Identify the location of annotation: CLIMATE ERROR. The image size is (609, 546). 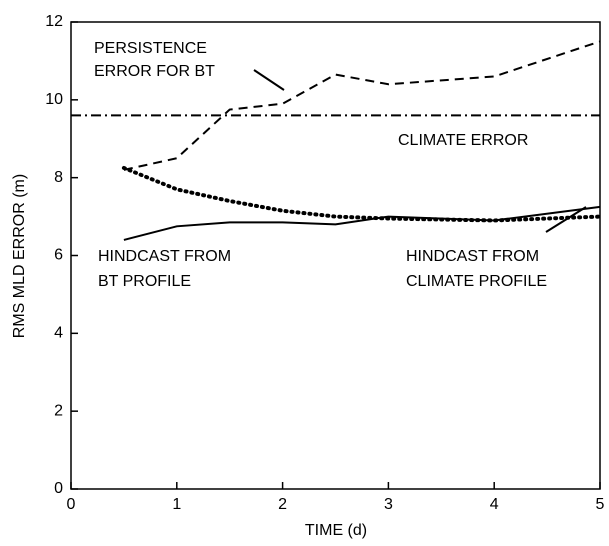
(463, 140).